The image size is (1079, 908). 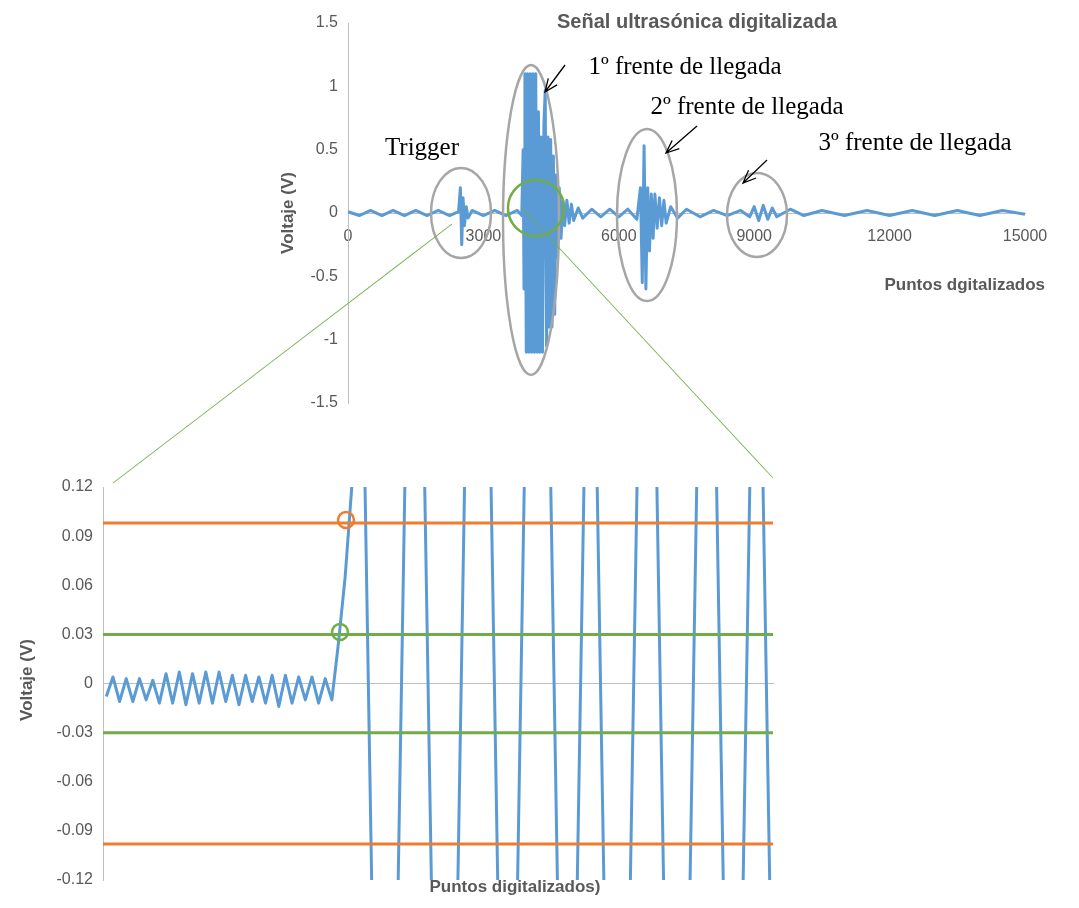 What do you see at coordinates (422, 146) in the screenshot?
I see `annotation: Trigger` at bounding box center [422, 146].